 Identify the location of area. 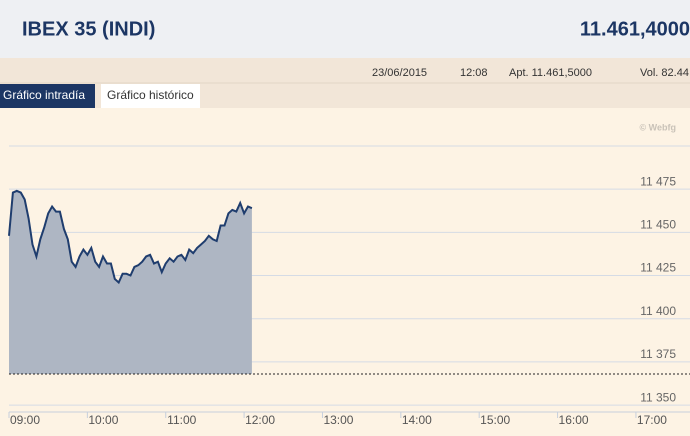
(130, 282).